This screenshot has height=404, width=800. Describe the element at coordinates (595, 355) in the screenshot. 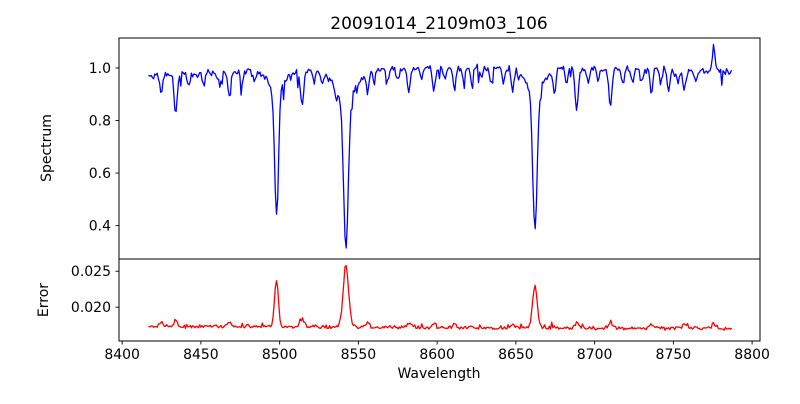

I see `x-tick-label: 8700` at that location.